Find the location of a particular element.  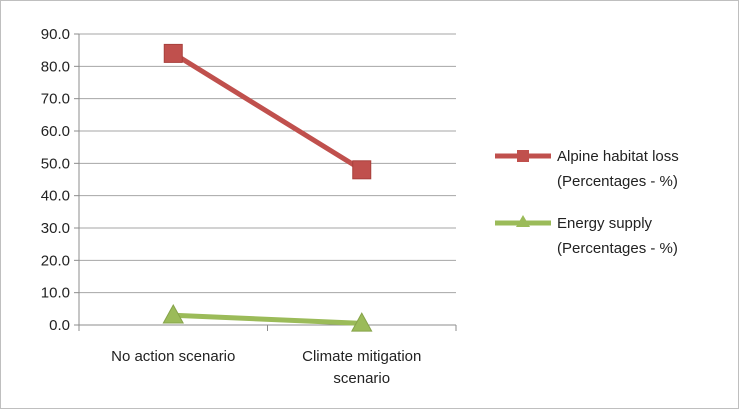

x-tick-label: Climate mitigation scenario is located at coordinates (361, 367).